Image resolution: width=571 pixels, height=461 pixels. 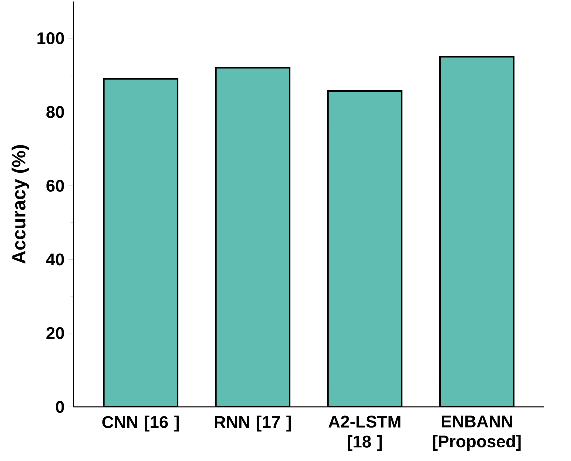 I want to click on x-tick-label: CNN [16 ], so click(x=141, y=424).